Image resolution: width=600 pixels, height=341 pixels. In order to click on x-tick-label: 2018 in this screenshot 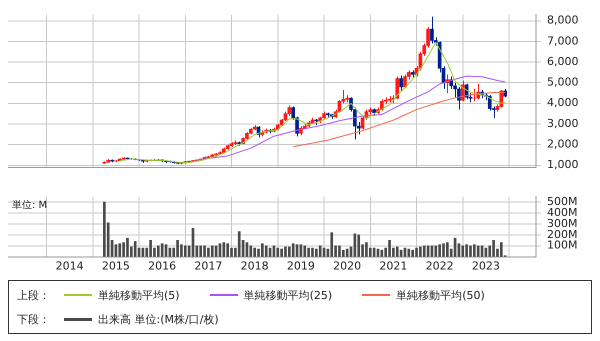, I will do `click(254, 265)`.